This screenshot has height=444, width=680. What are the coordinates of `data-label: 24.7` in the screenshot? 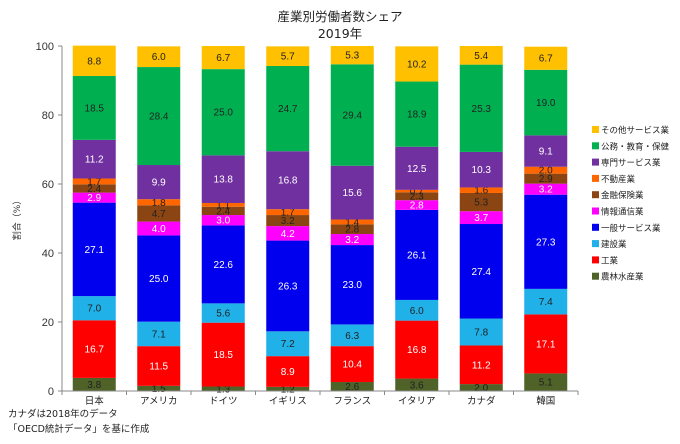 It's located at (288, 109).